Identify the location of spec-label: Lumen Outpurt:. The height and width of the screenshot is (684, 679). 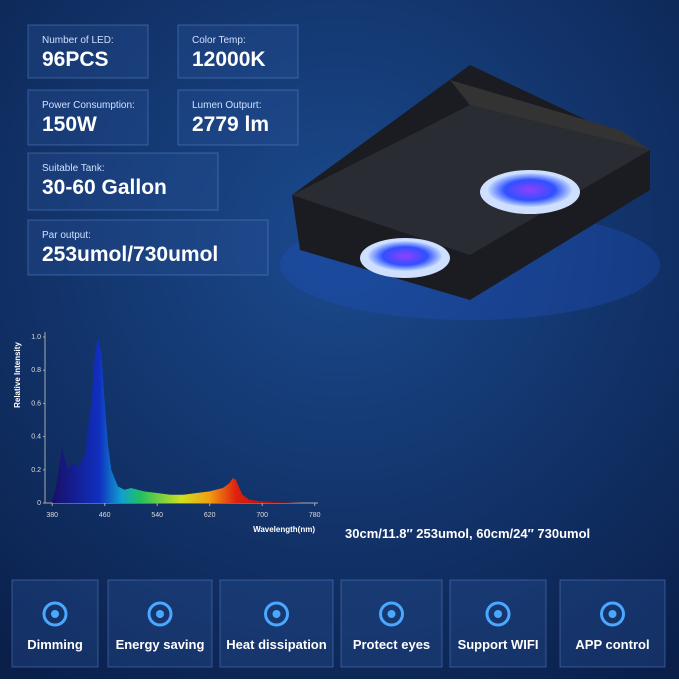
(226, 105).